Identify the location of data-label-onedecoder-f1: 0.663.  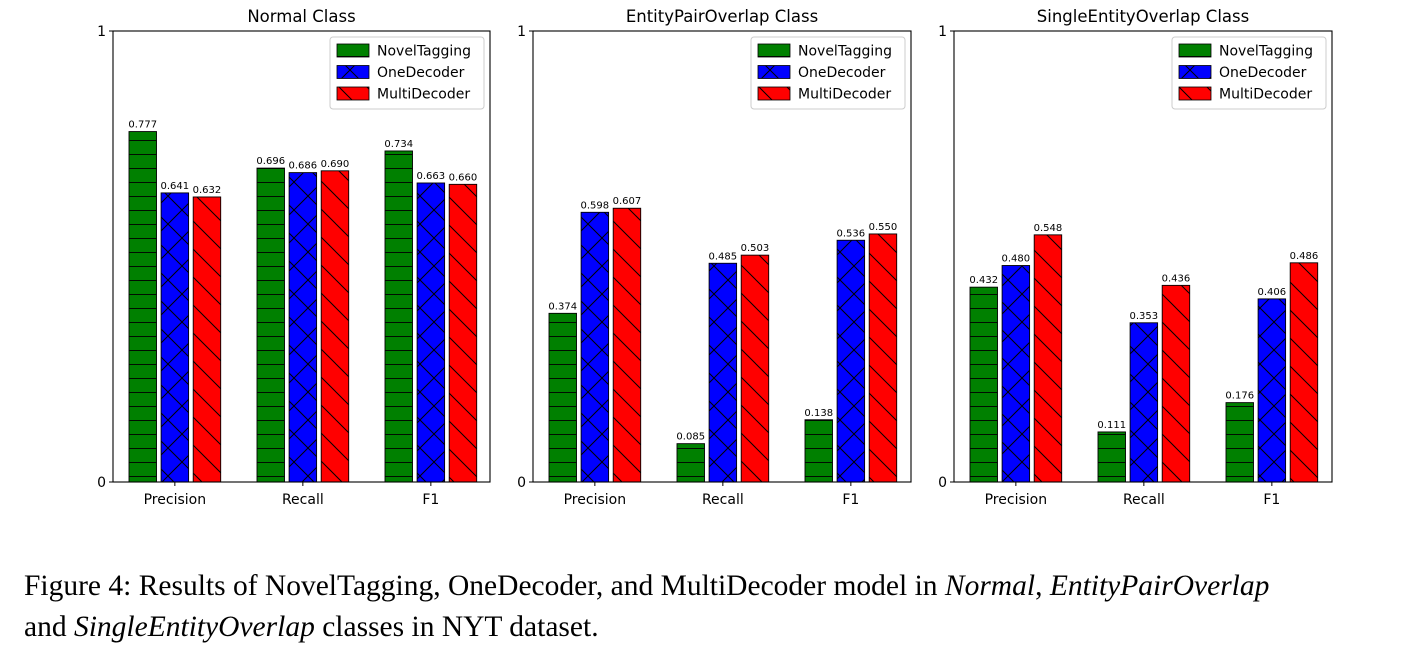
(431, 176).